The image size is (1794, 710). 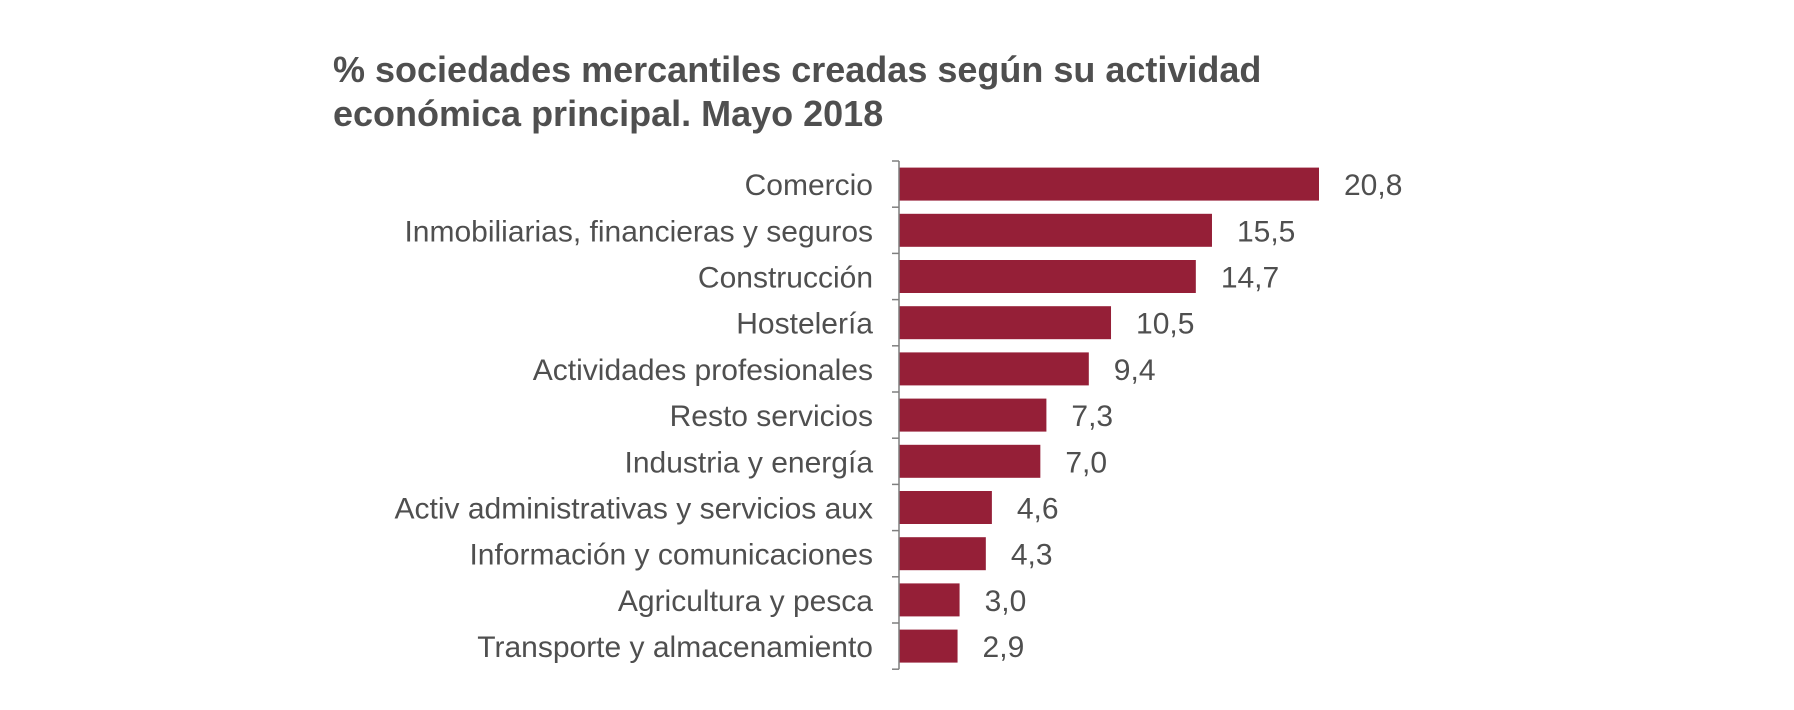 What do you see at coordinates (1266, 231) in the screenshot?
I see `value-label: 15,5` at bounding box center [1266, 231].